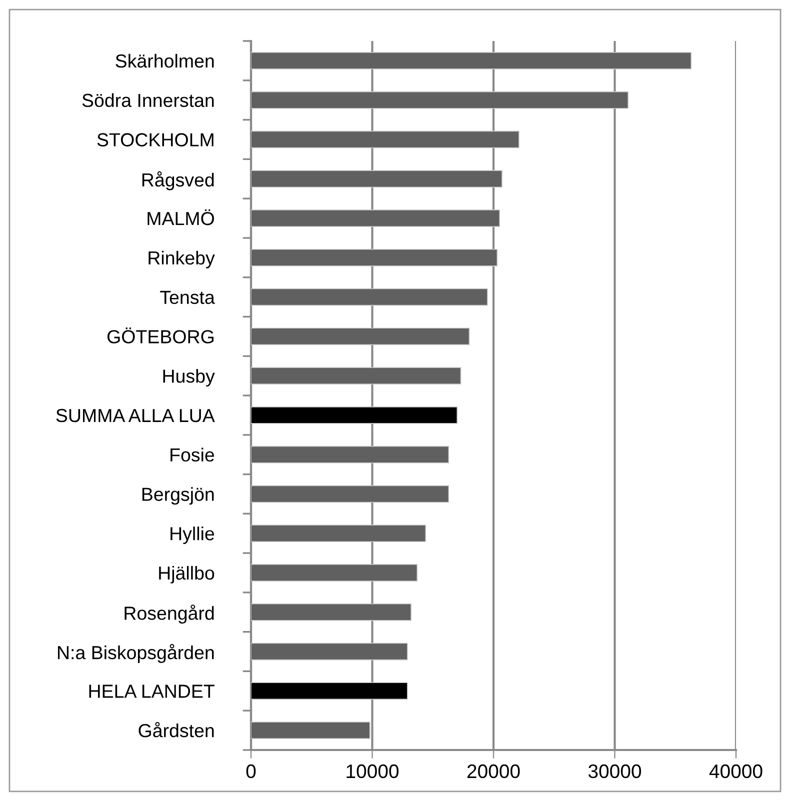  Describe the element at coordinates (187, 297) in the screenshot. I see `y-tick-label: Tensta` at that location.